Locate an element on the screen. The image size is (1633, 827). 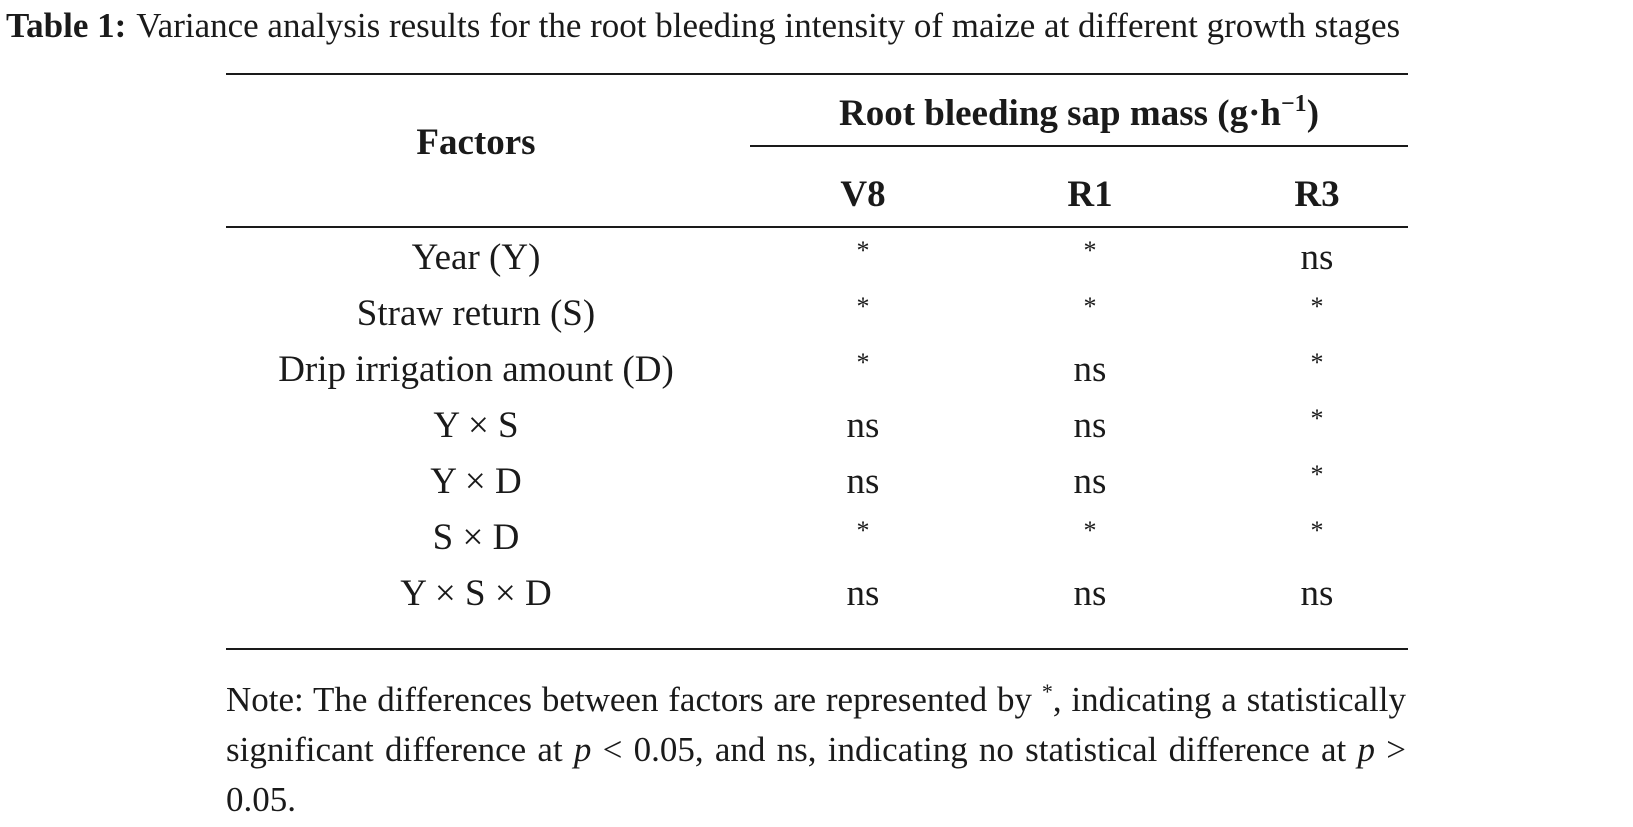
table-bottom-rule is located at coordinates (817, 649).